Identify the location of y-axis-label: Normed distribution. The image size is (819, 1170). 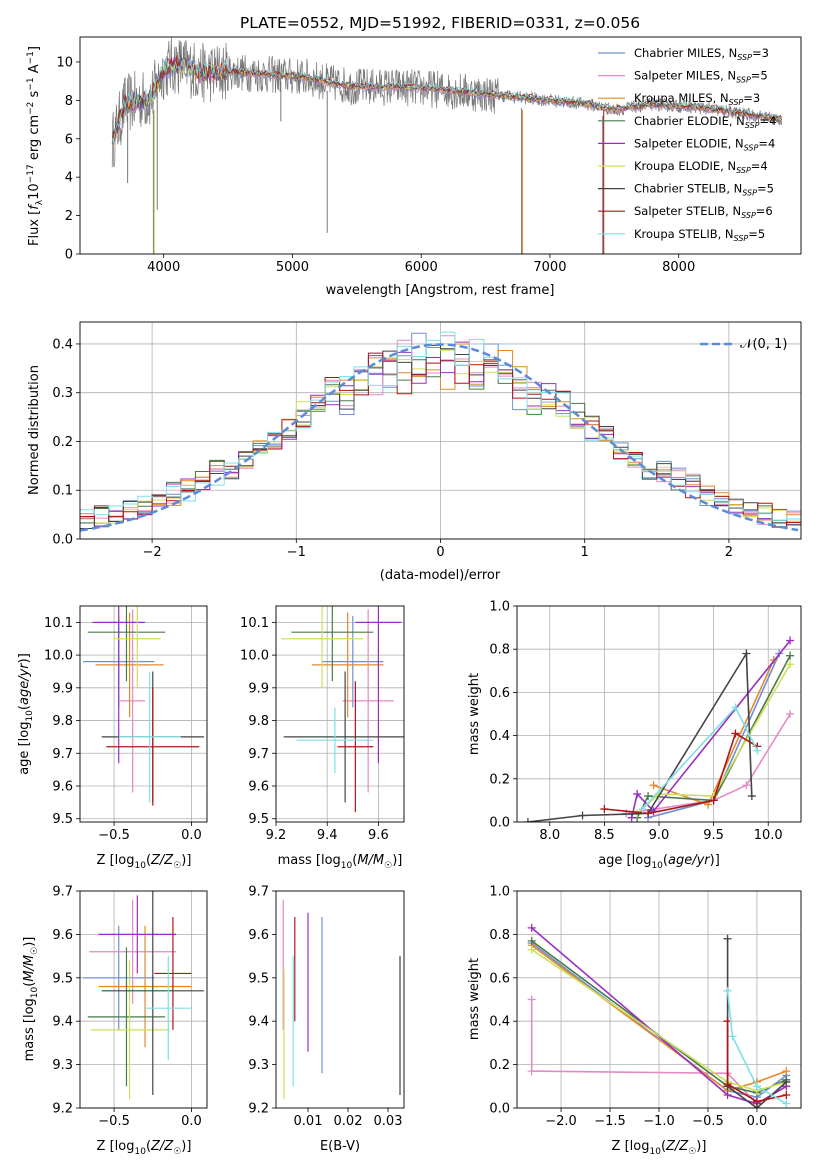
(34, 430).